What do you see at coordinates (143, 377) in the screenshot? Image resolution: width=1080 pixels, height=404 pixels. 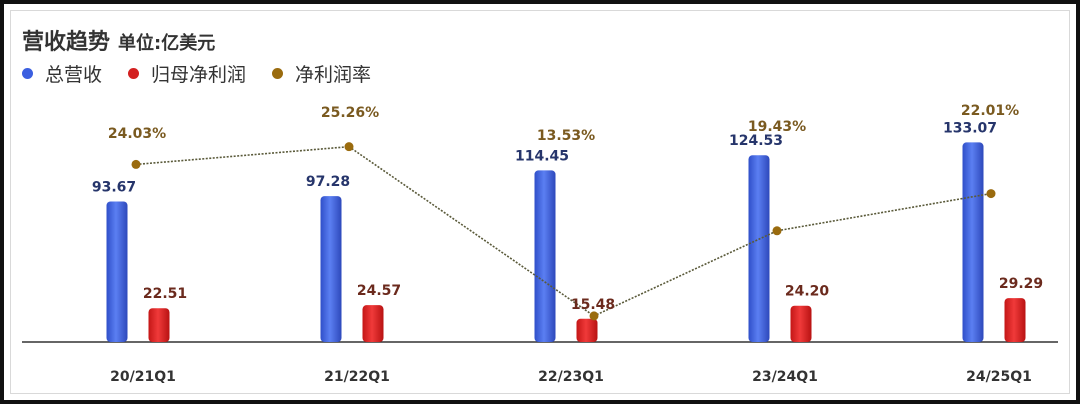 I see `x-tick-label: 20/21Q1` at bounding box center [143, 377].